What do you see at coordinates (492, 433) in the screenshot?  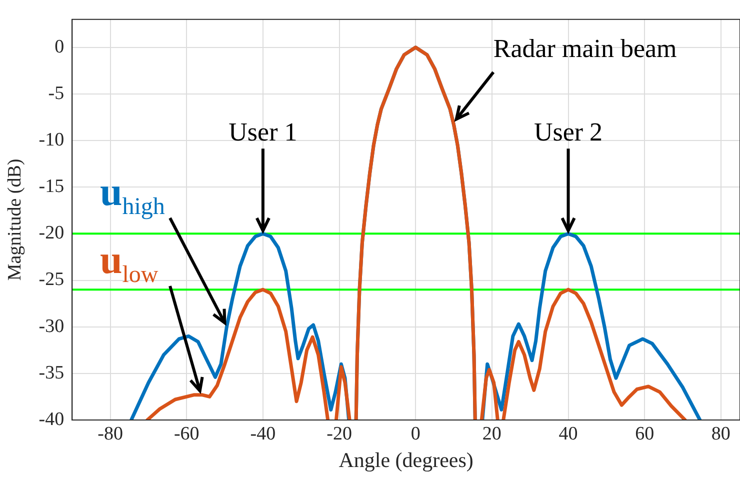 I see `x-tick-label: 20` at bounding box center [492, 433].